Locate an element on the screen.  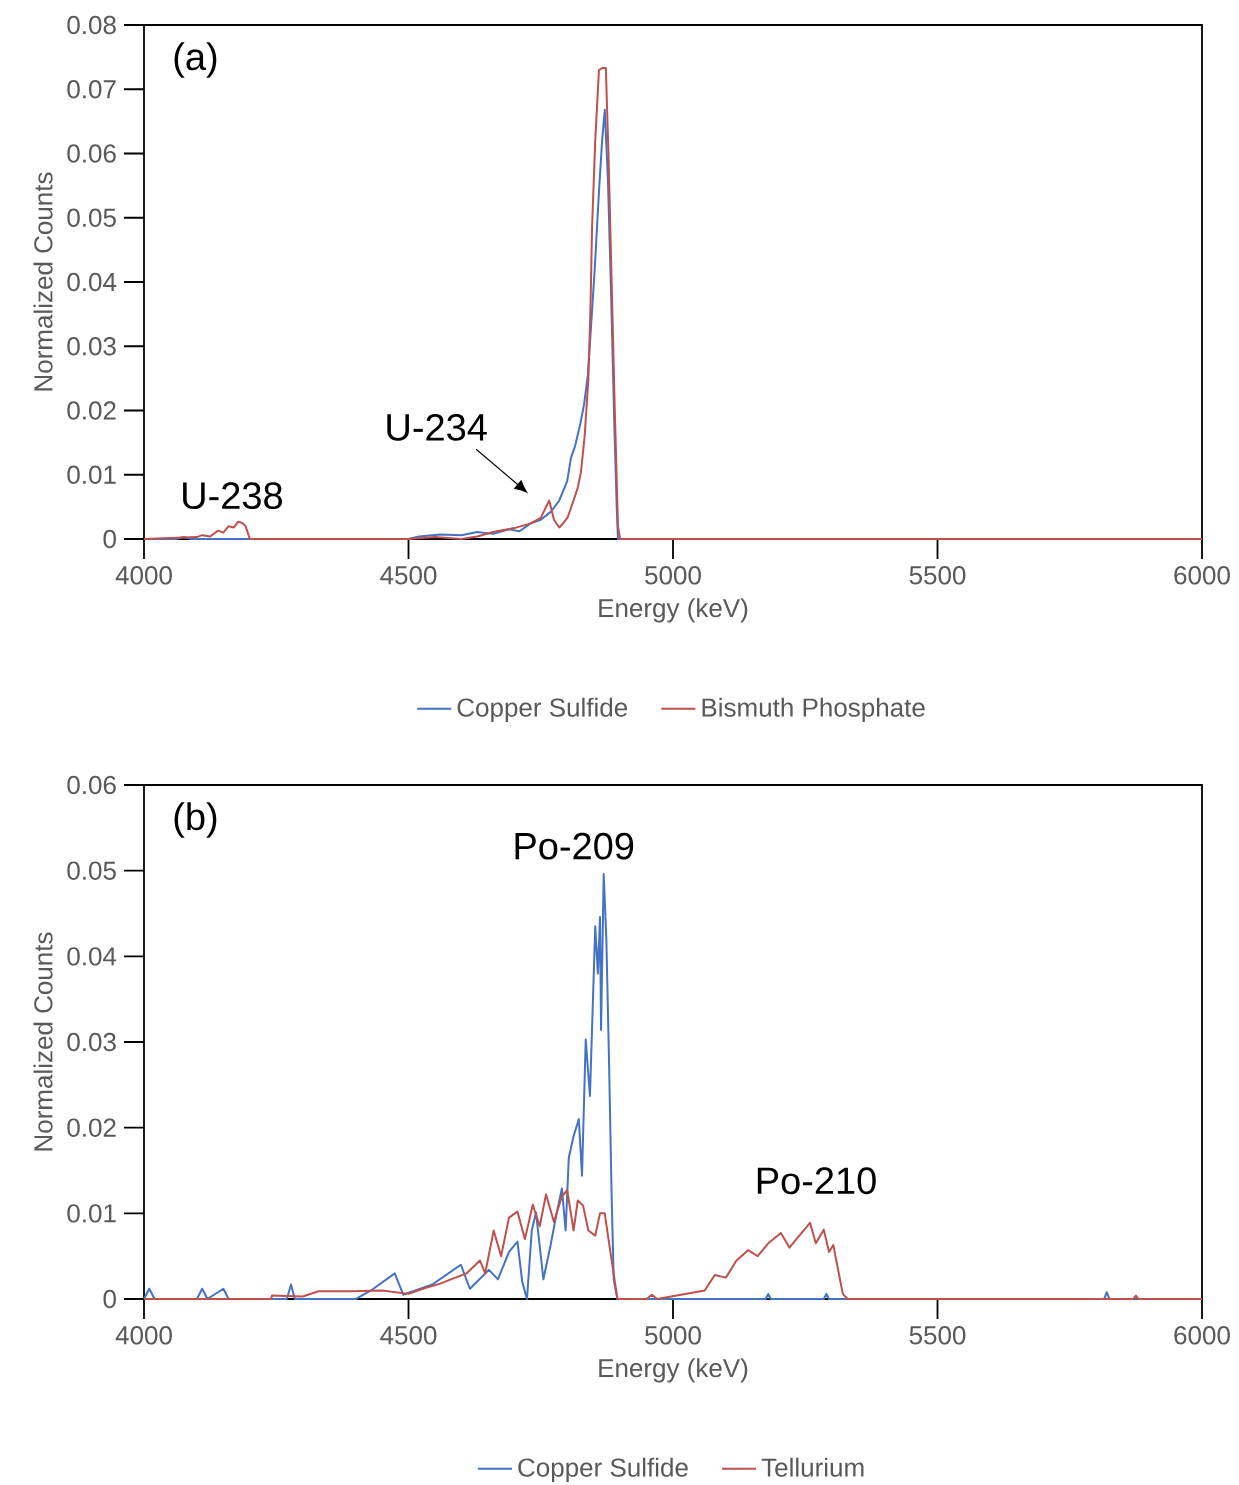
chart-title: (b) is located at coordinates (195, 820).